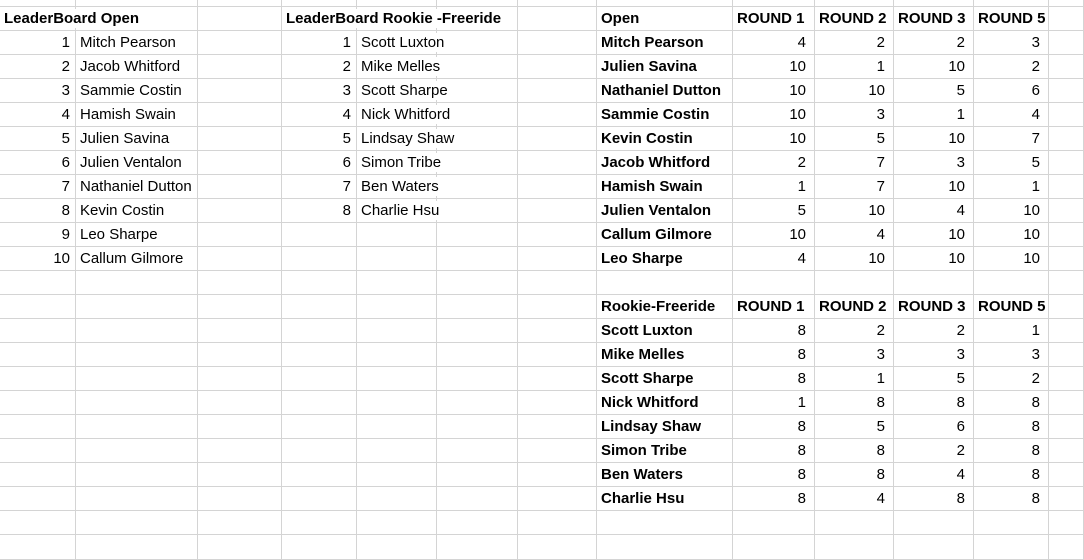 The width and height of the screenshot is (1084, 560). I want to click on cell-r12c7, so click(557, 259).